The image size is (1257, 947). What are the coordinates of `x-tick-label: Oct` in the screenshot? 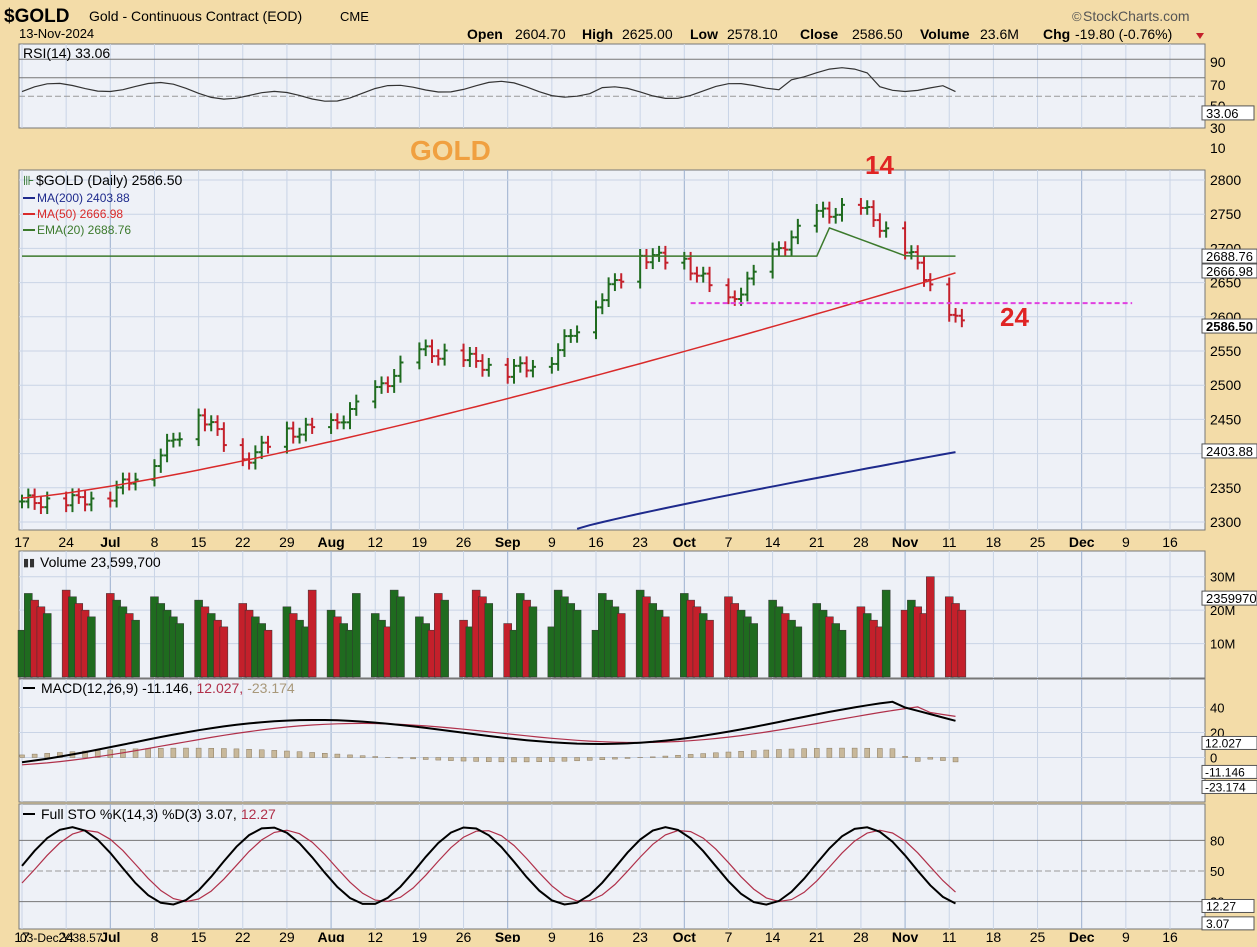 It's located at (685, 542).